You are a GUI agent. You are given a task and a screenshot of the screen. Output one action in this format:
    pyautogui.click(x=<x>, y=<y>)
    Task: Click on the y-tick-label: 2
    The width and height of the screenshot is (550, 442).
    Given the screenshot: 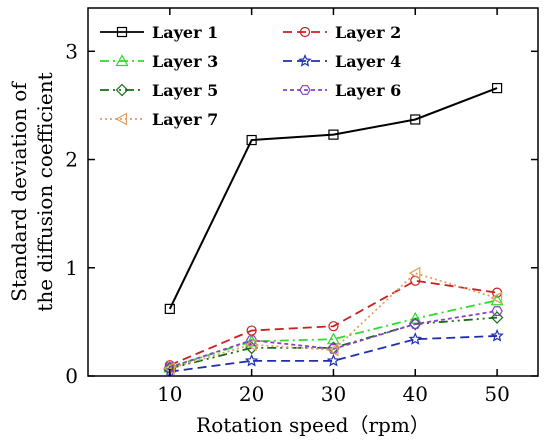 What is the action you would take?
    pyautogui.click(x=71, y=160)
    